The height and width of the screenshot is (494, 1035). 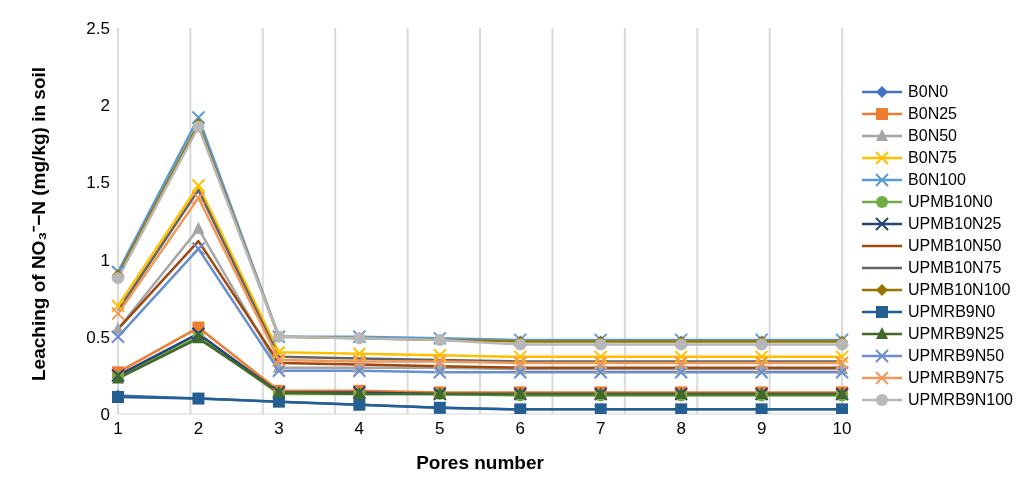 What do you see at coordinates (440, 429) in the screenshot?
I see `x-tick-label: 5` at bounding box center [440, 429].